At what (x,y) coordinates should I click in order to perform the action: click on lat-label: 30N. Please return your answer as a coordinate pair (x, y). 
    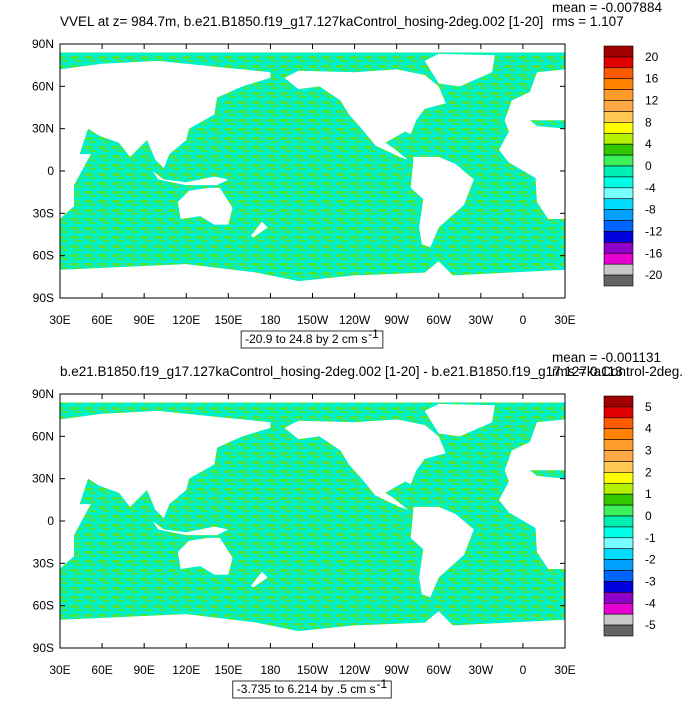
    Looking at the image, I should click on (43, 479).